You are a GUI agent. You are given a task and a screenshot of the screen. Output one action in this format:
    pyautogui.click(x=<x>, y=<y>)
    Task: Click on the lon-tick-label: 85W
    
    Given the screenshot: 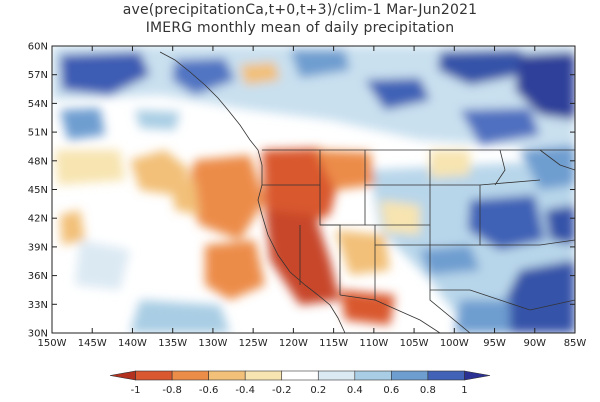 What is the action you would take?
    pyautogui.click(x=575, y=343)
    